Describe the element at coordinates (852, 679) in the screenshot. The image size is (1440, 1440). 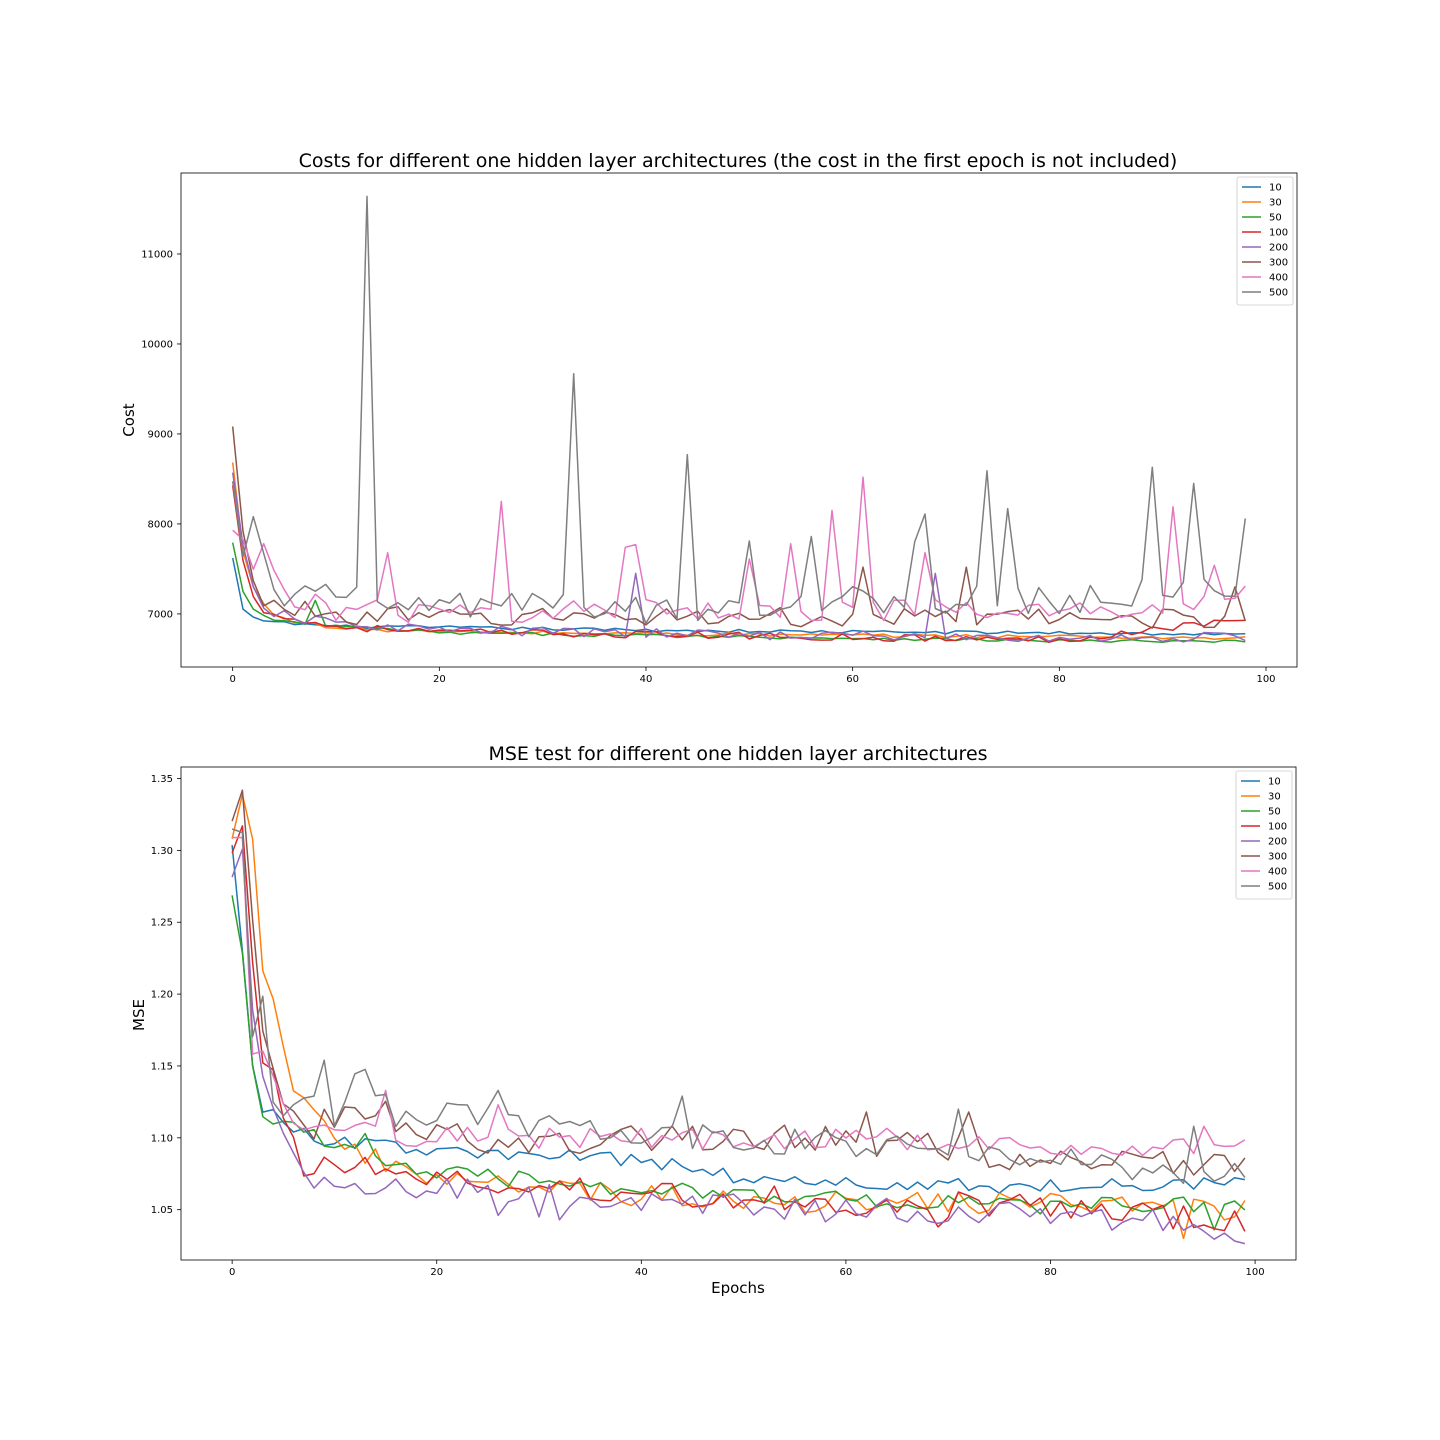
I see `cost-x-tick-label: 60` at that location.